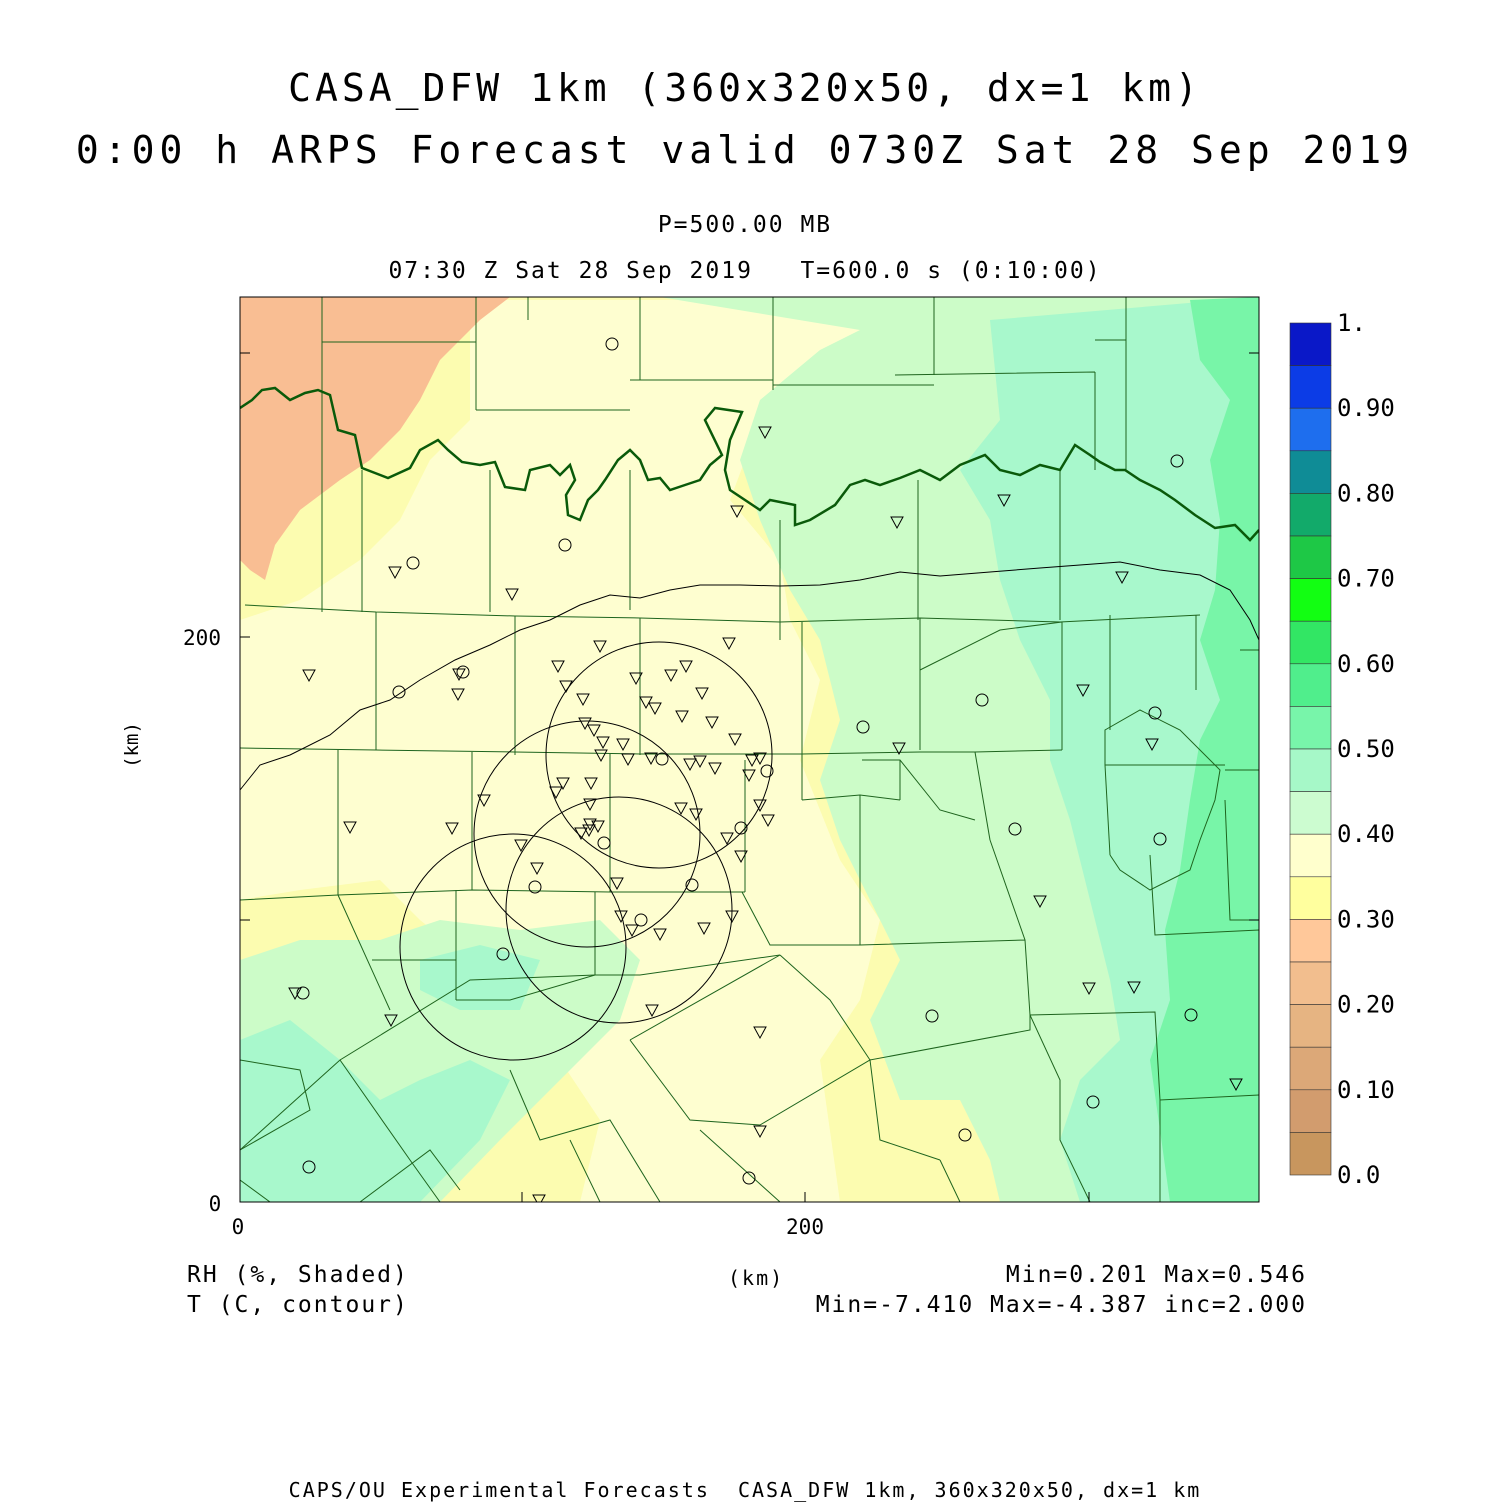 The width and height of the screenshot is (1500, 1502). What do you see at coordinates (1358, 1175) in the screenshot?
I see `colorbar-label: 0.0` at bounding box center [1358, 1175].